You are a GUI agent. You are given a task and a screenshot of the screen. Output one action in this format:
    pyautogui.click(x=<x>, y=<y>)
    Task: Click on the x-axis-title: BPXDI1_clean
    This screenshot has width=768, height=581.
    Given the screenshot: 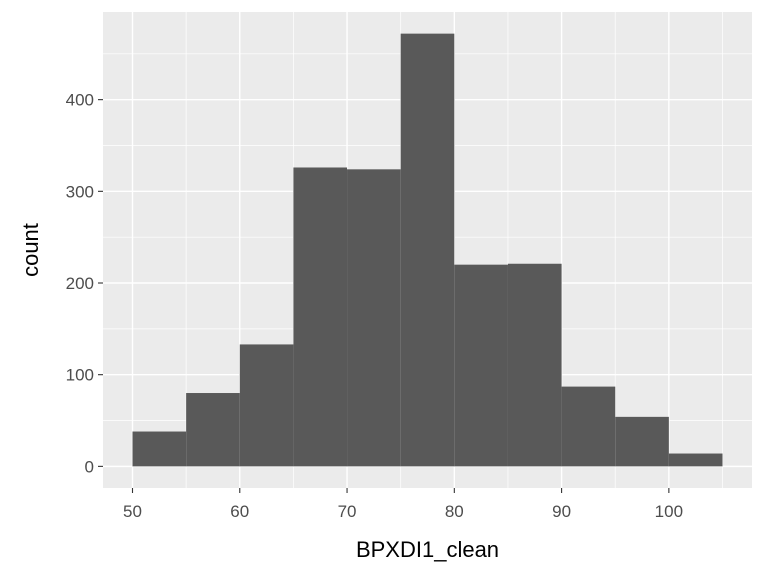 What is the action you would take?
    pyautogui.click(x=427, y=549)
    